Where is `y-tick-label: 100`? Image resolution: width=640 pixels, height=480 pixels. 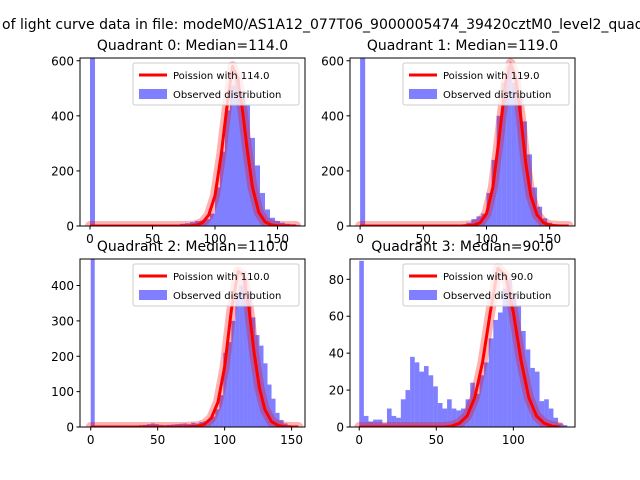 y-tick-label: 100 is located at coordinates (62, 392).